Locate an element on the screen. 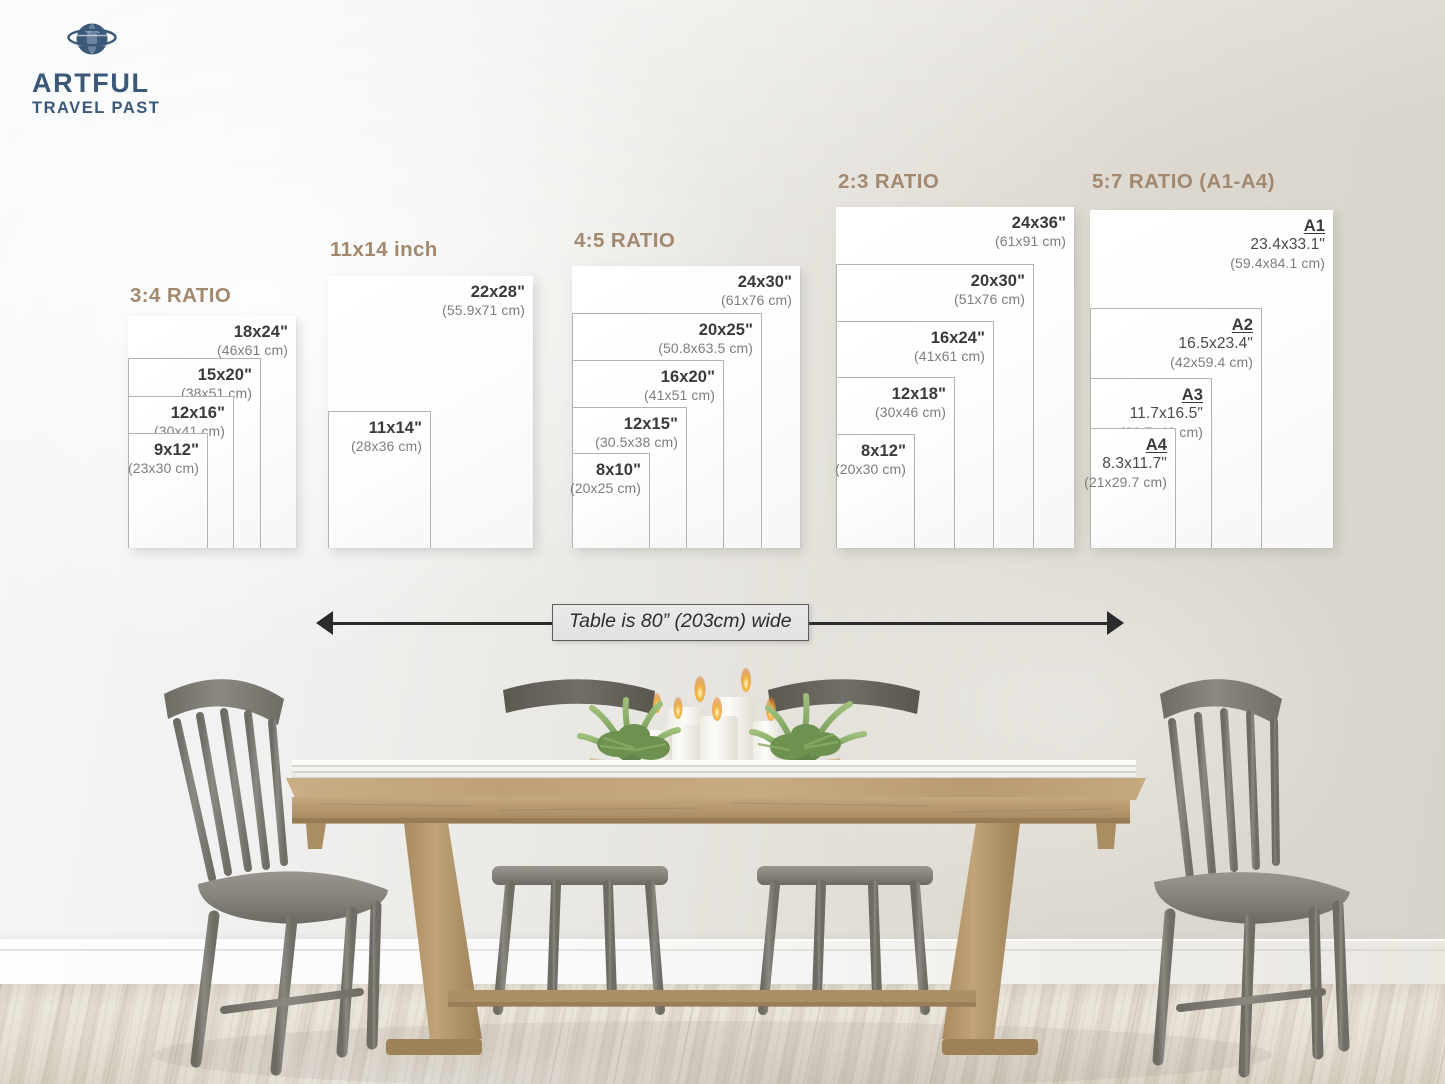 The image size is (1445, 1084). frame-label-inches: 16.5x23.4" is located at coordinates (1215, 344).